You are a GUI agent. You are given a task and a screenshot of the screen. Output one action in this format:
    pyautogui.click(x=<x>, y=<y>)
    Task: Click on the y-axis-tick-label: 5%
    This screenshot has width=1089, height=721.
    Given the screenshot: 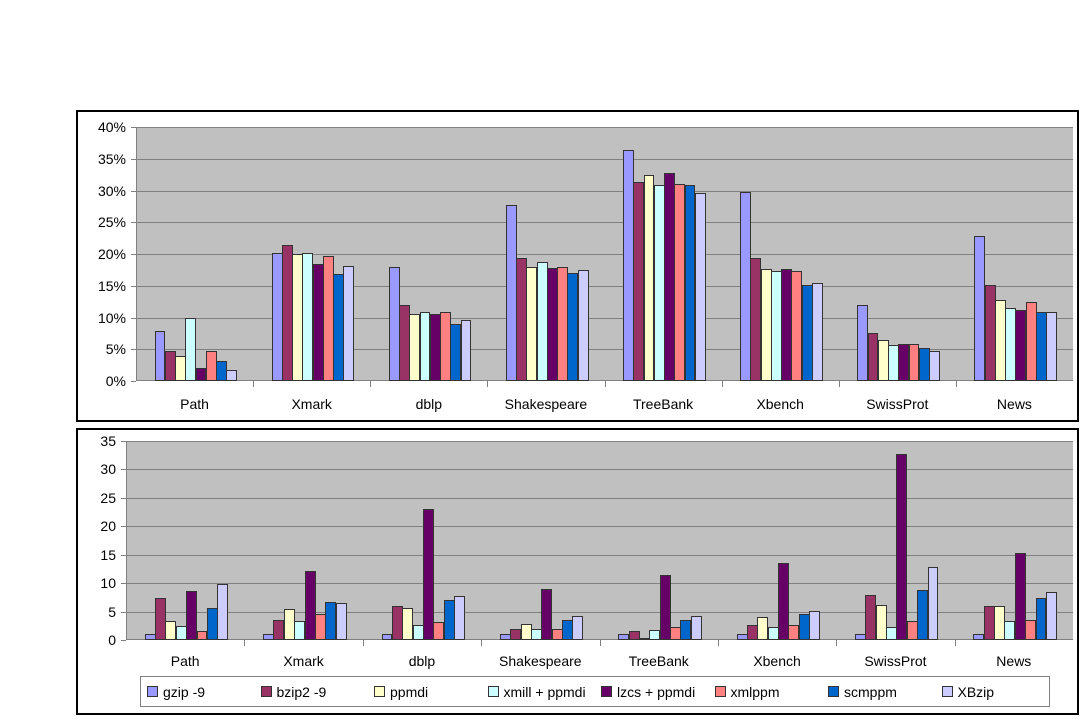 What is the action you would take?
    pyautogui.click(x=115, y=349)
    